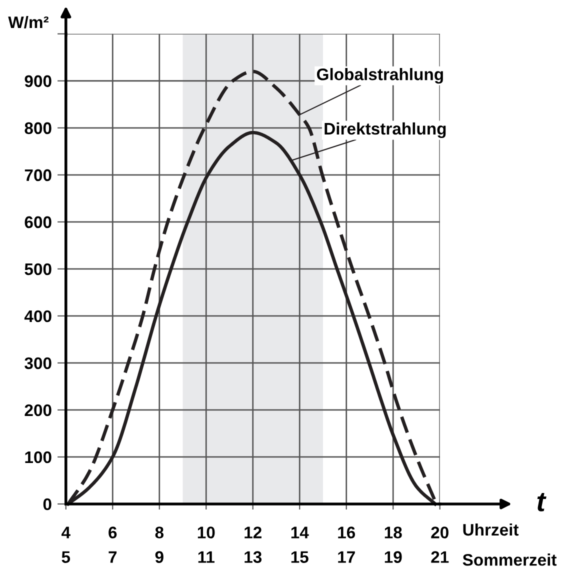 The width and height of the screenshot is (578, 574). What do you see at coordinates (28, 22) in the screenshot?
I see `y-axis-title: W/m²` at bounding box center [28, 22].